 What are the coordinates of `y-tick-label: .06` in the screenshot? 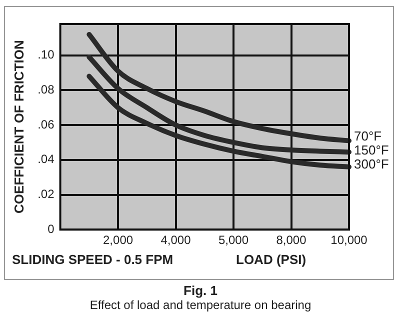 It's located at (46, 124).